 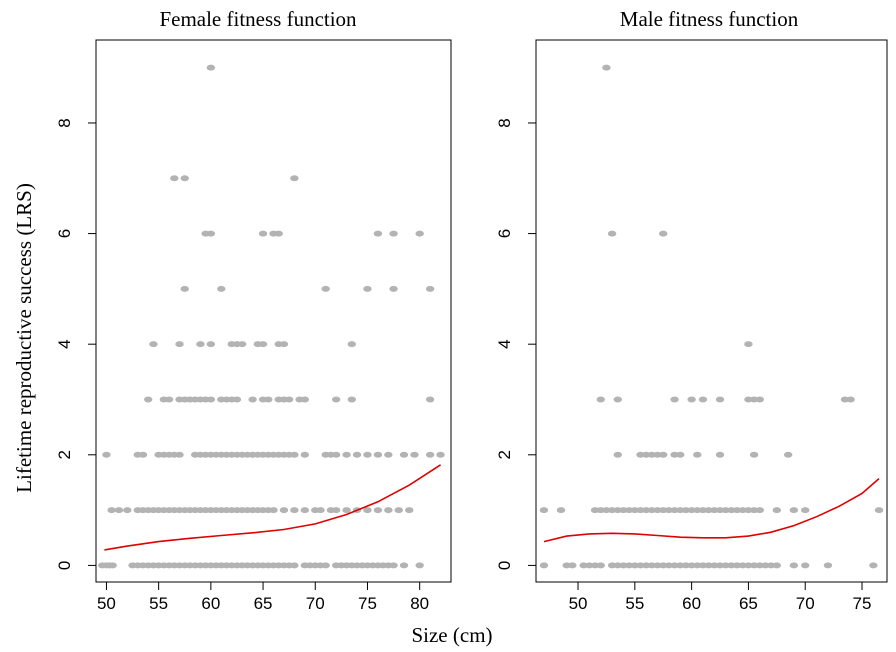 What do you see at coordinates (64, 233) in the screenshot?
I see `female-y-tick-label: 6` at bounding box center [64, 233].